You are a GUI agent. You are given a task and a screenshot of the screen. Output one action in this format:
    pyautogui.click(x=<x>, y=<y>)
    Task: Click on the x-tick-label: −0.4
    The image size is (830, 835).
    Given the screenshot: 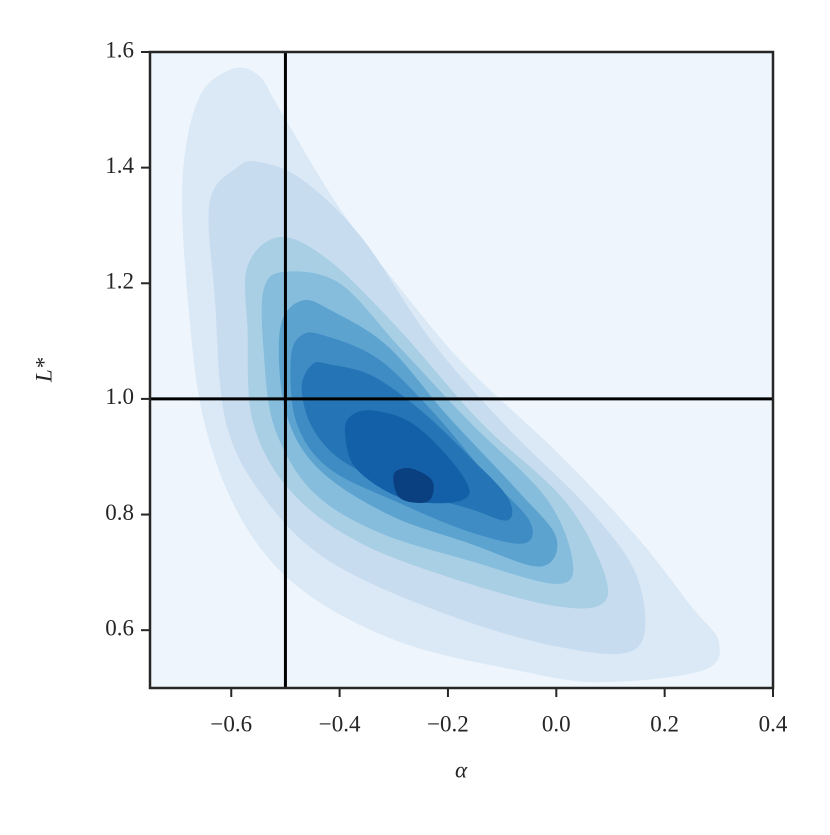 What is the action you would take?
    pyautogui.click(x=340, y=723)
    